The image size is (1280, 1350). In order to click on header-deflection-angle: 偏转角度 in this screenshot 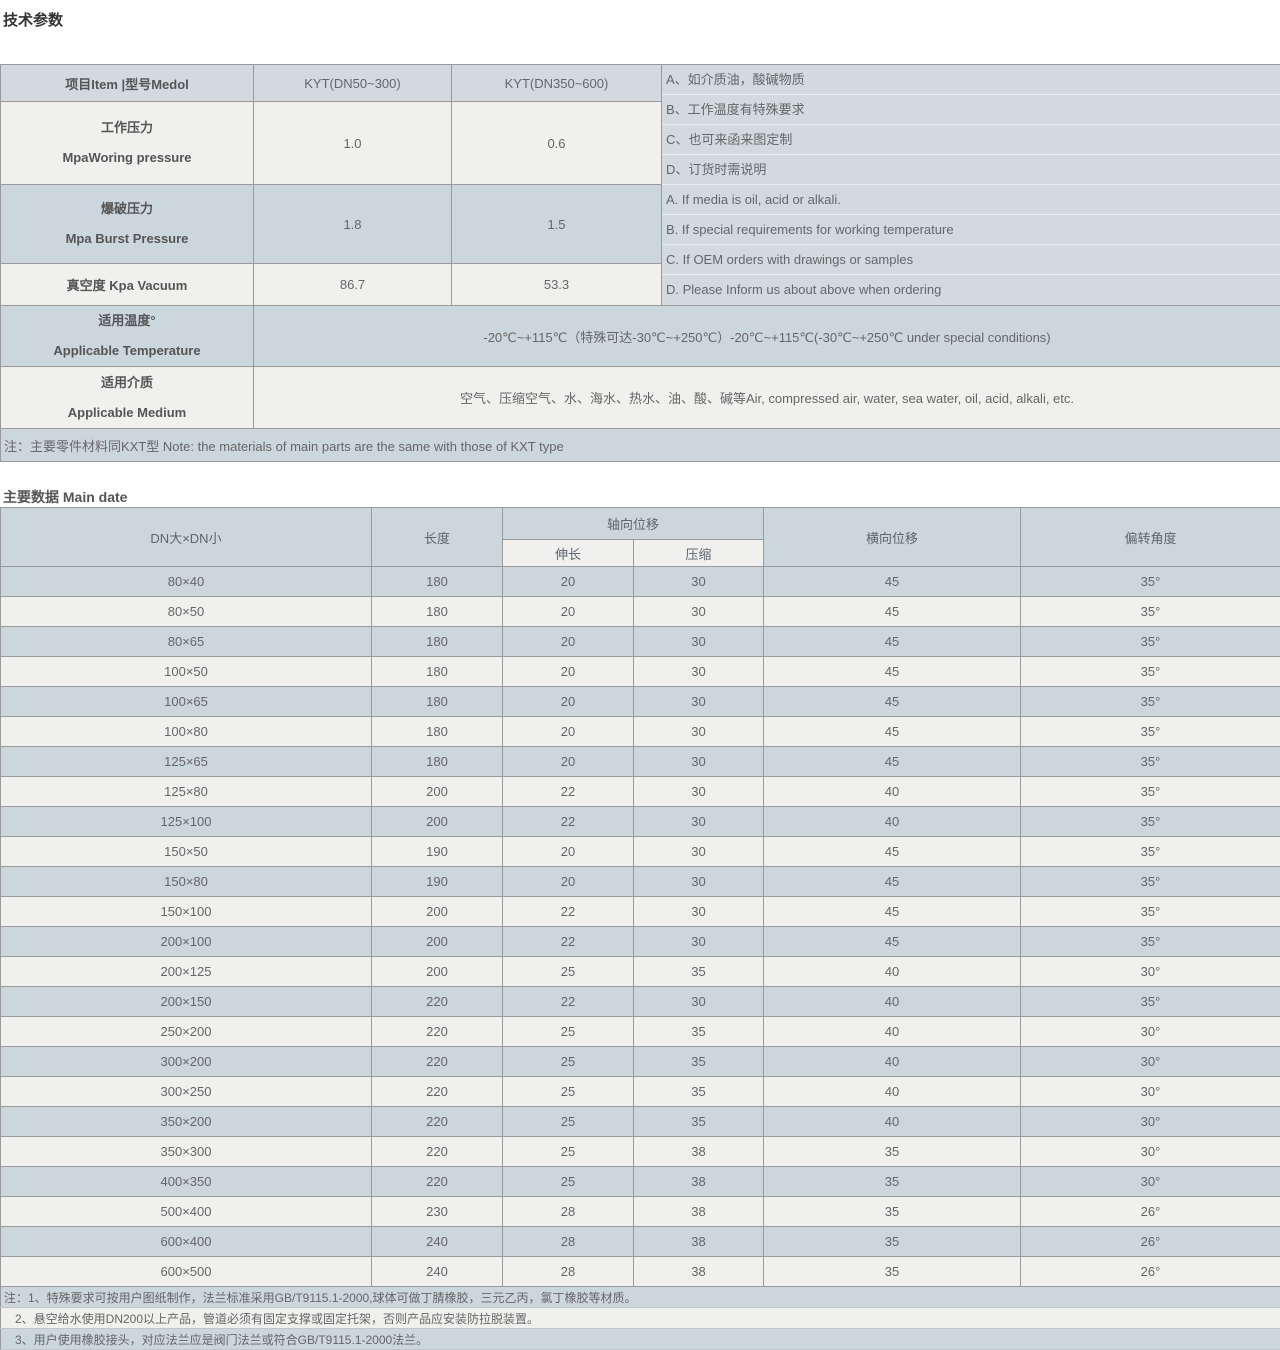, I will do `click(1150, 537)`.